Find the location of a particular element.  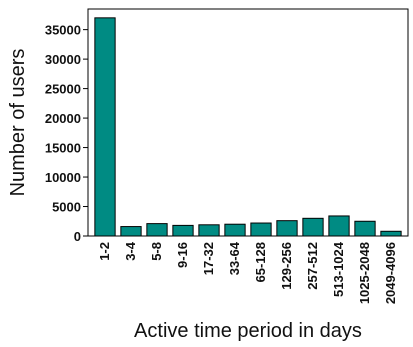

x-tick-label: 5-8 is located at coordinates (156, 251).